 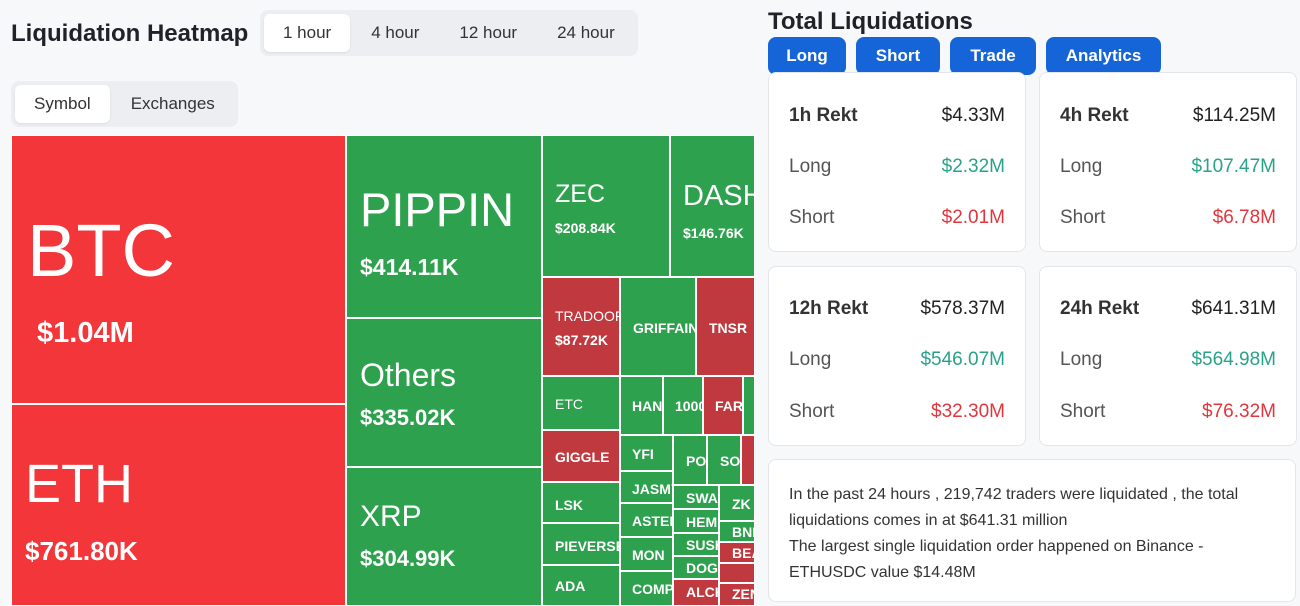 I want to click on tab-exchanges: Exchanges, so click(x=172, y=103).